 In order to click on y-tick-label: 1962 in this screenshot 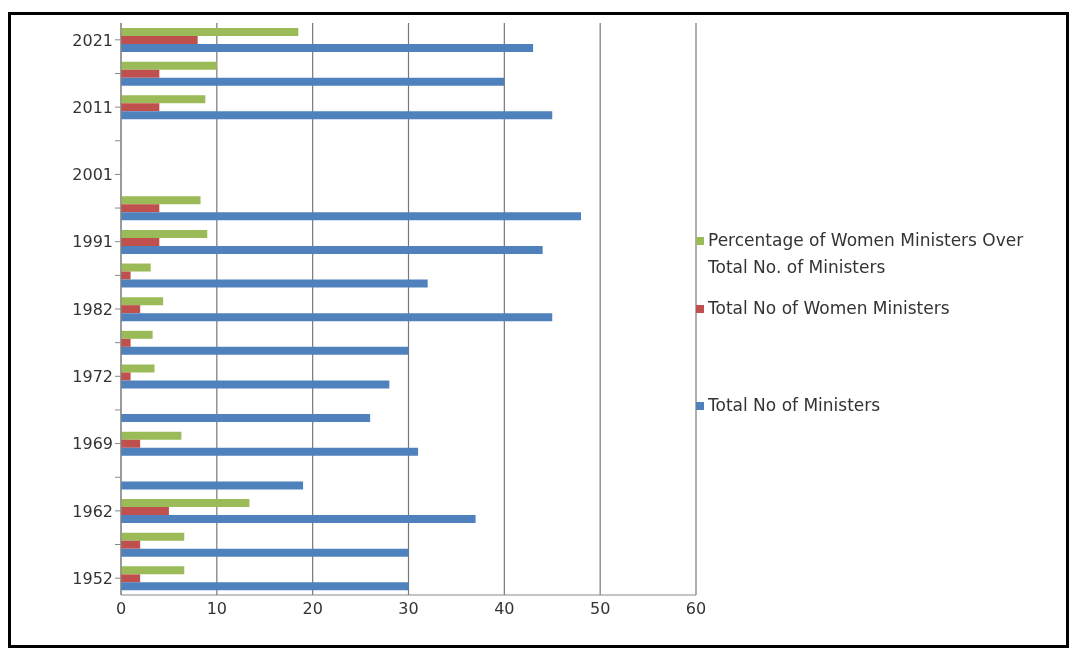, I will do `click(92, 511)`.